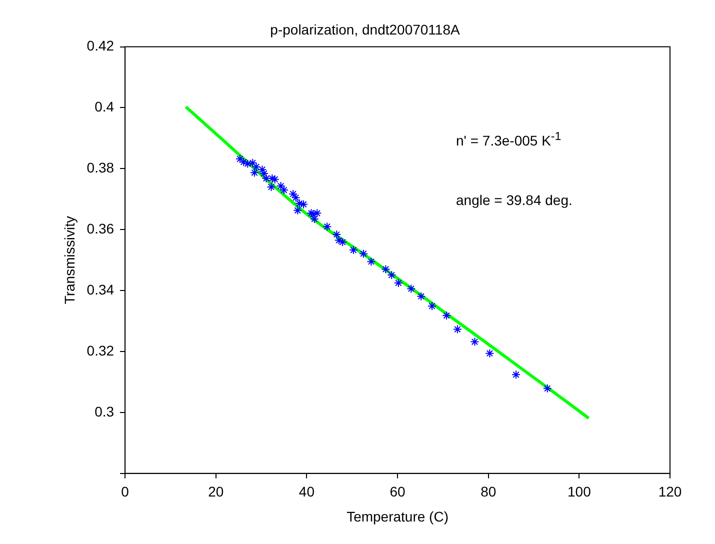 This screenshot has height=544, width=715. I want to click on x-tick-label: 120, so click(670, 492).